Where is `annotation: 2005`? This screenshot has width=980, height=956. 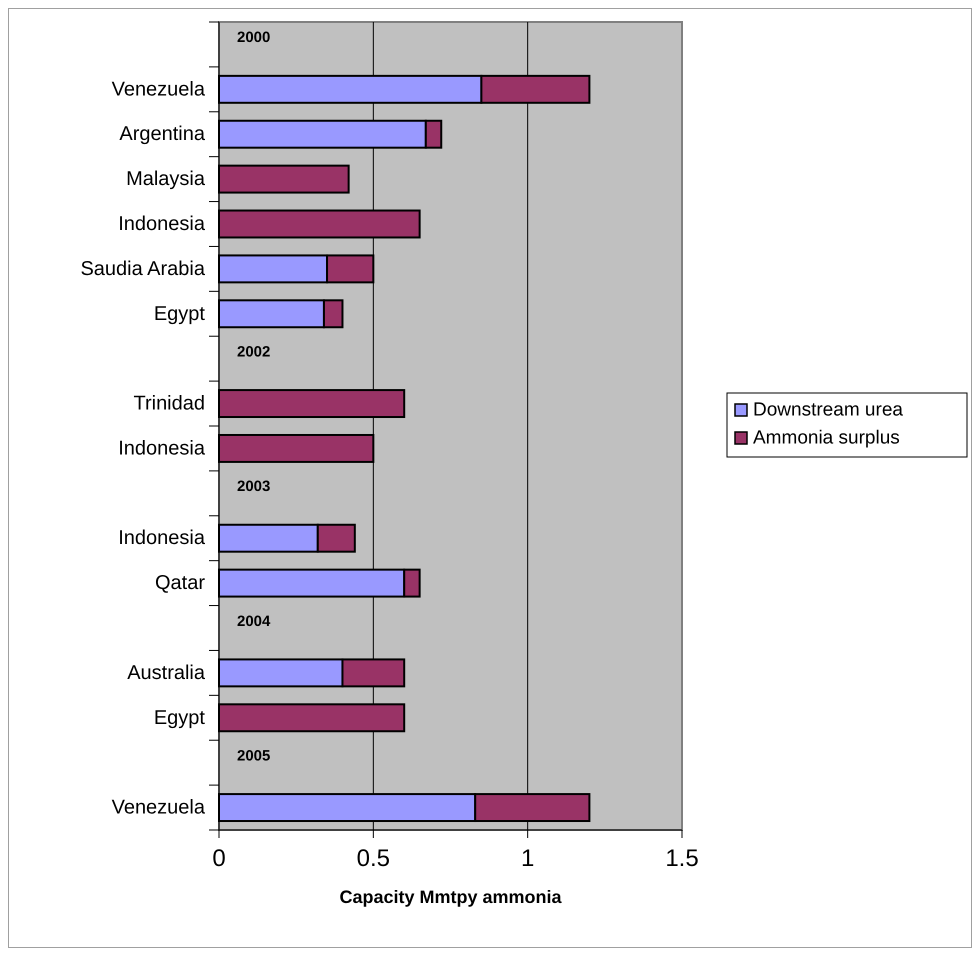
annotation: 2005 is located at coordinates (253, 755).